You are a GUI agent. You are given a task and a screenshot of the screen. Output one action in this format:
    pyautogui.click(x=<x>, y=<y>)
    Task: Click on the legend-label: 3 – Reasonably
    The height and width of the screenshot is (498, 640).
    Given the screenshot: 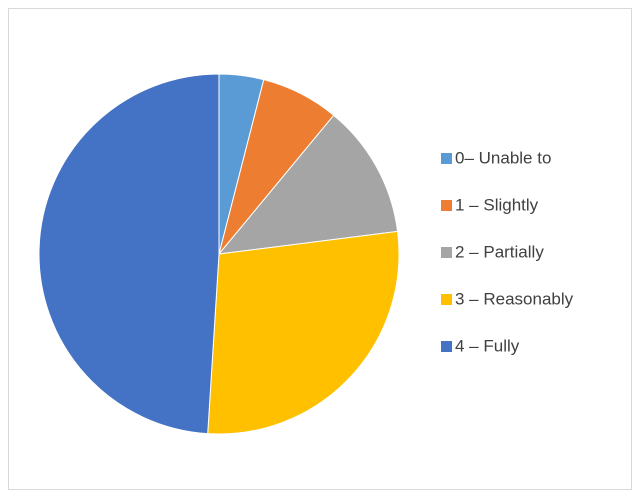 What is the action you would take?
    pyautogui.click(x=514, y=298)
    